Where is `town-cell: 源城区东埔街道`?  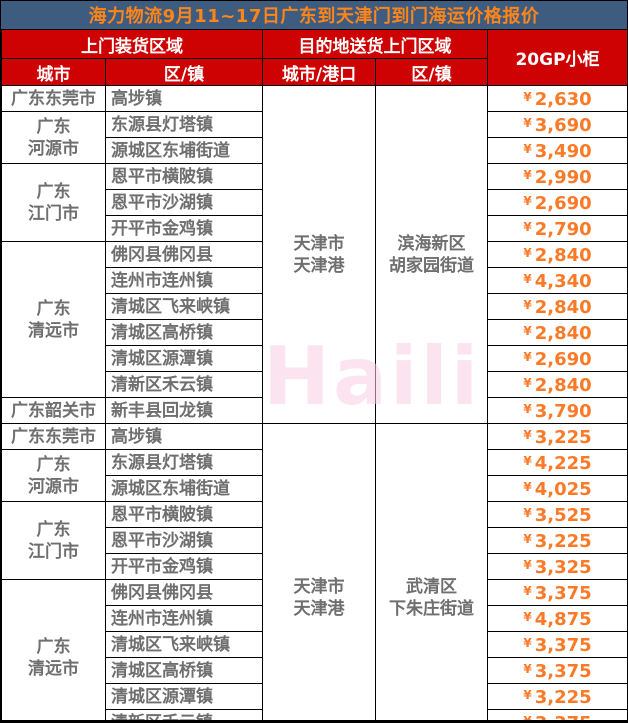
town-cell: 源城区东埔街道 is located at coordinates (184, 488).